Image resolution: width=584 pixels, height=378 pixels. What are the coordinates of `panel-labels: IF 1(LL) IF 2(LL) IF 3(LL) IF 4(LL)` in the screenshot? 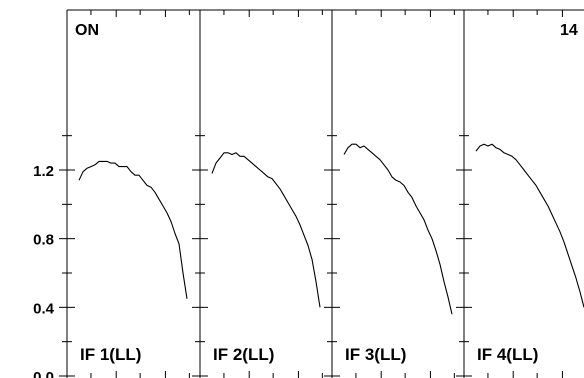 It's located at (309, 354).